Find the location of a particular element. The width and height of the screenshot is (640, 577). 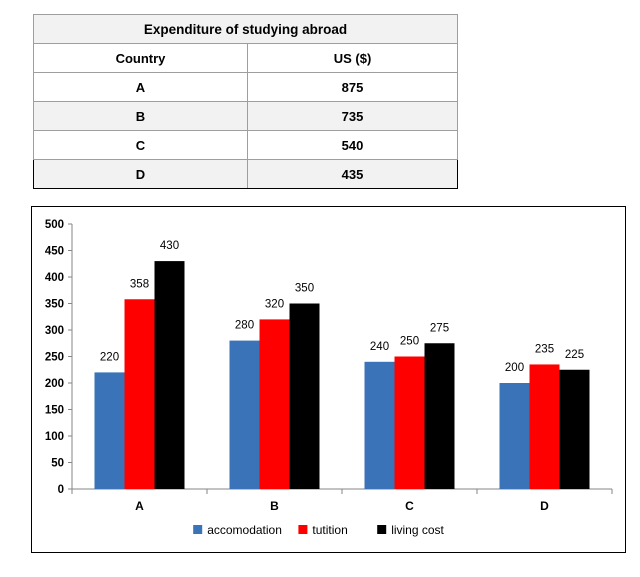

bar-living-cost-C is located at coordinates (439, 416).